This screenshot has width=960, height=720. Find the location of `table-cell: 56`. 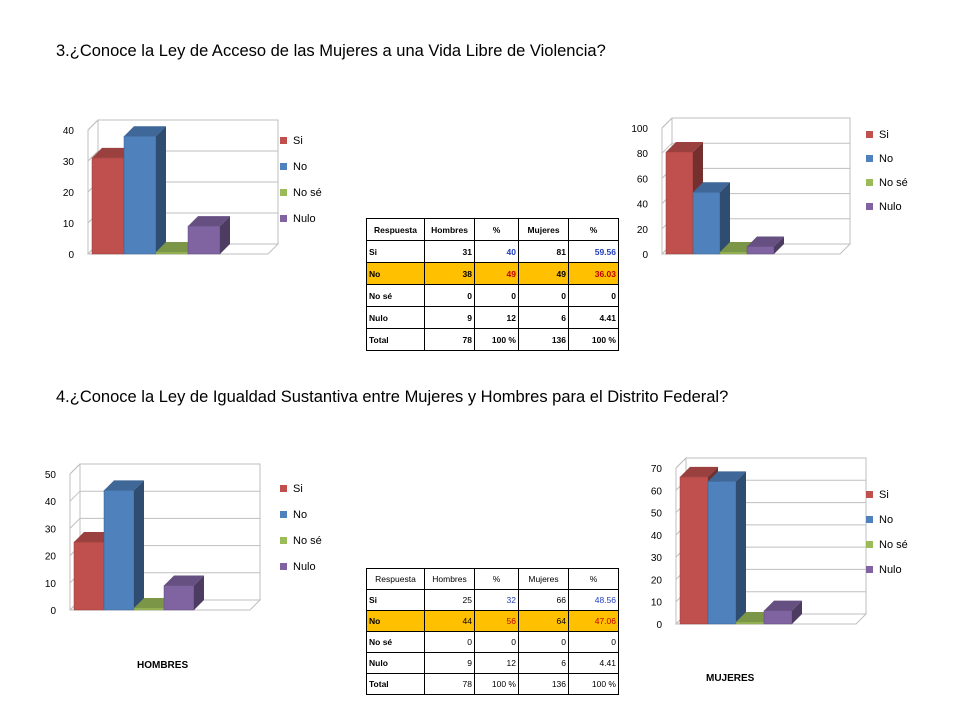

table-cell: 56 is located at coordinates (496, 621).